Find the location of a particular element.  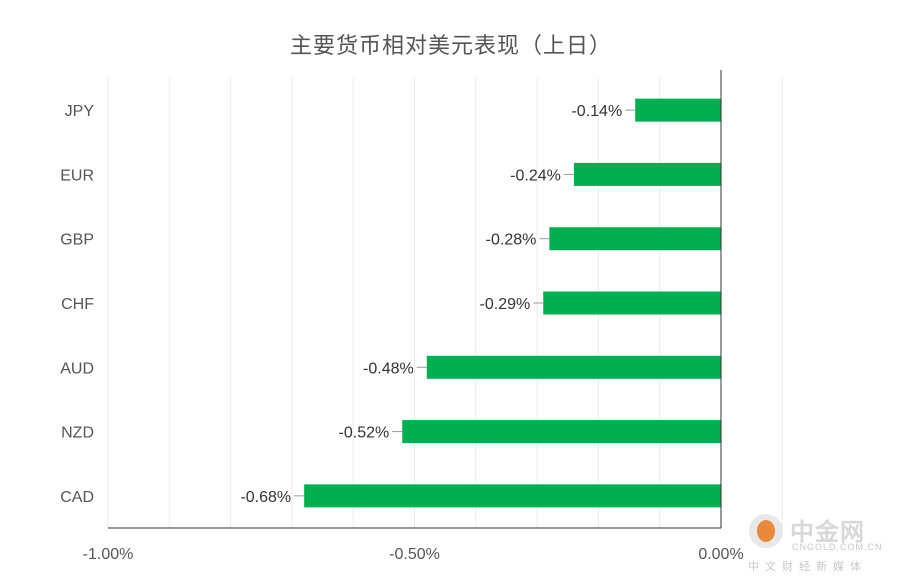

bar-eur is located at coordinates (647, 174).